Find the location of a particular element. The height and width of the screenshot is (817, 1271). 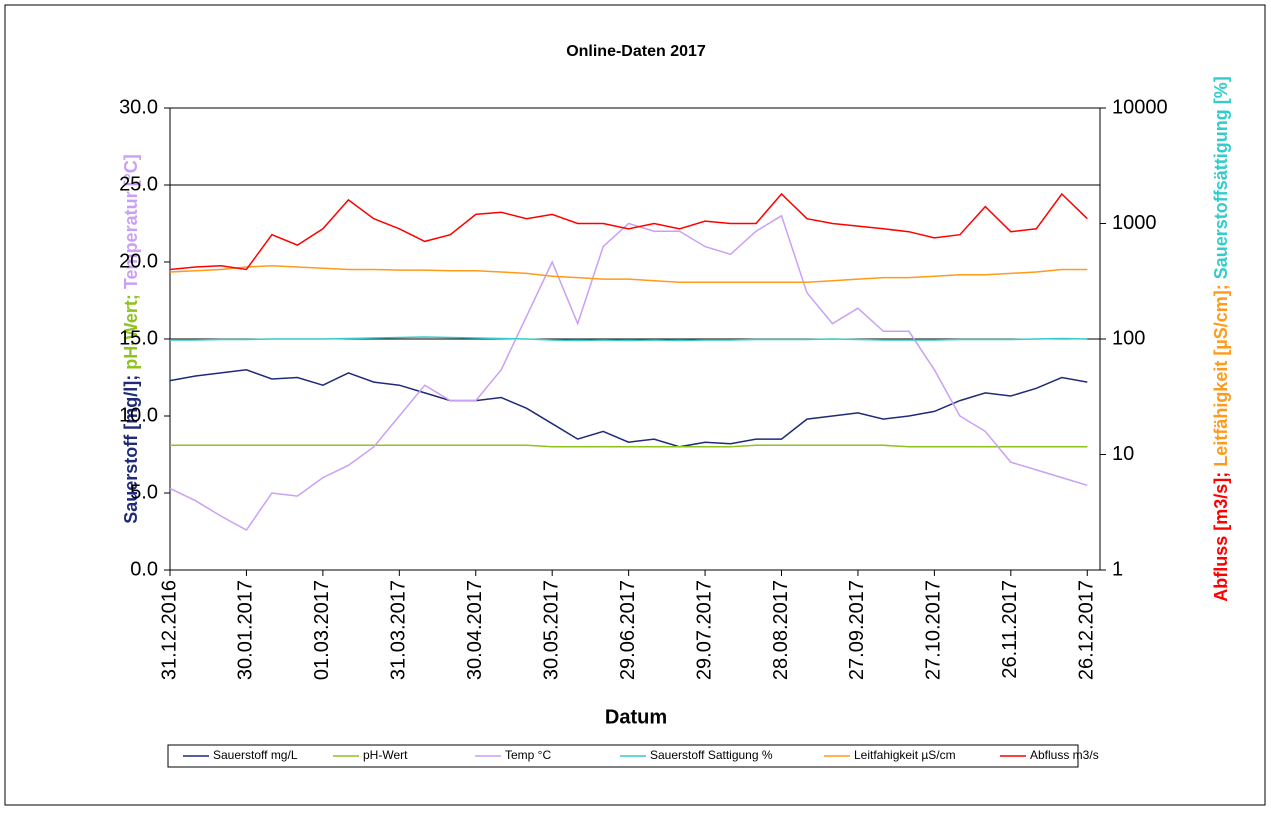

x-axis-title: Datum is located at coordinates (636, 717).